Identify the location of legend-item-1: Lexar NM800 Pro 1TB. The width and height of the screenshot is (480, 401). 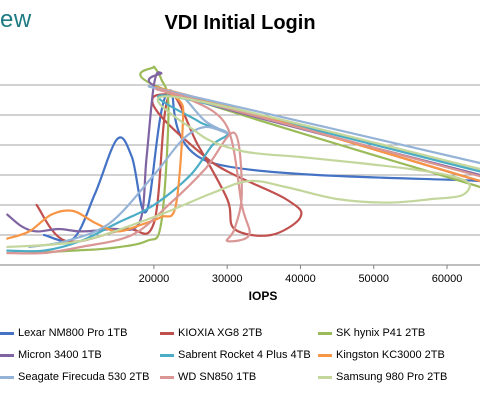
(63, 333).